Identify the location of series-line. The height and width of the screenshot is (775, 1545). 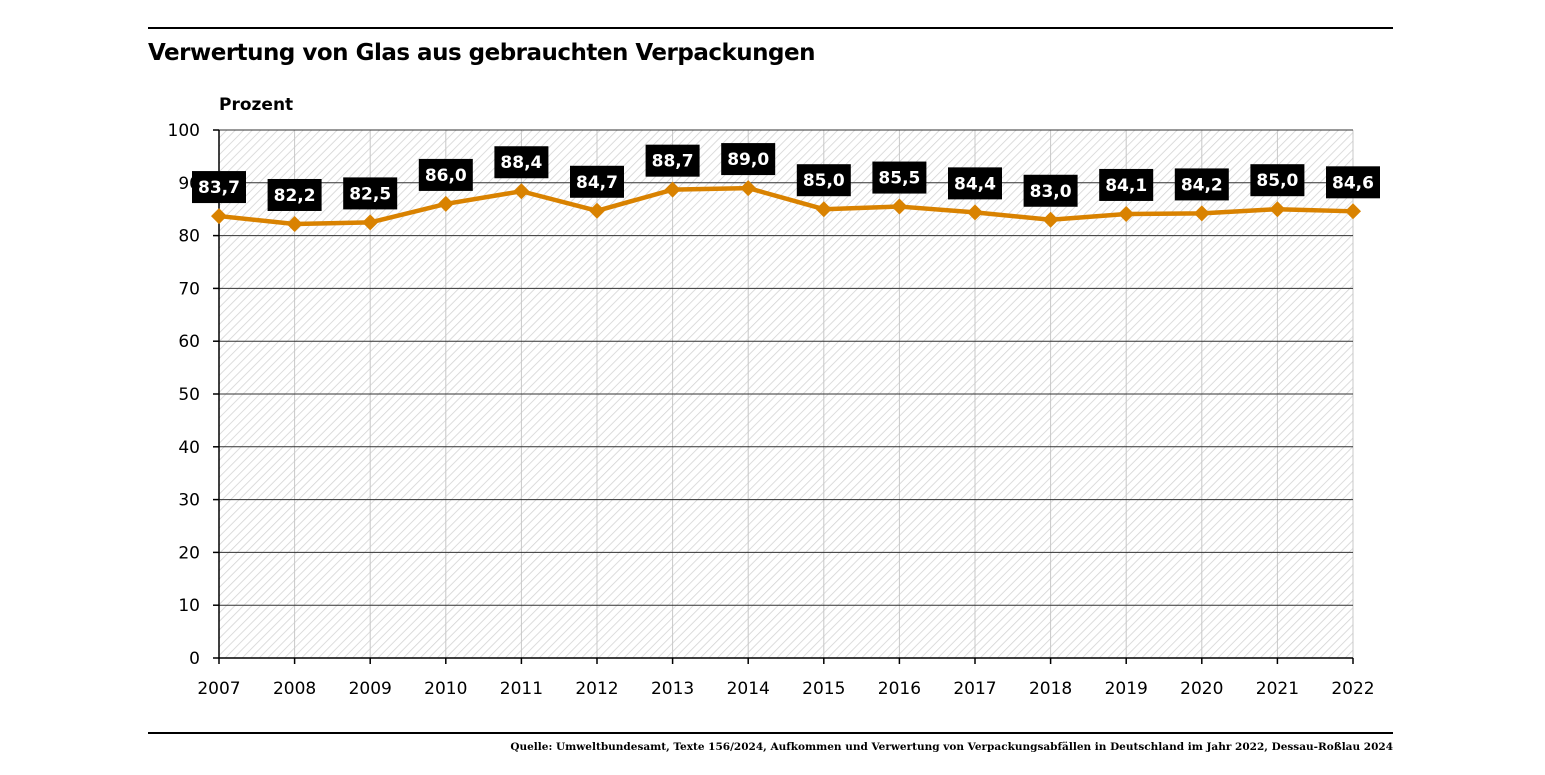
(786, 206).